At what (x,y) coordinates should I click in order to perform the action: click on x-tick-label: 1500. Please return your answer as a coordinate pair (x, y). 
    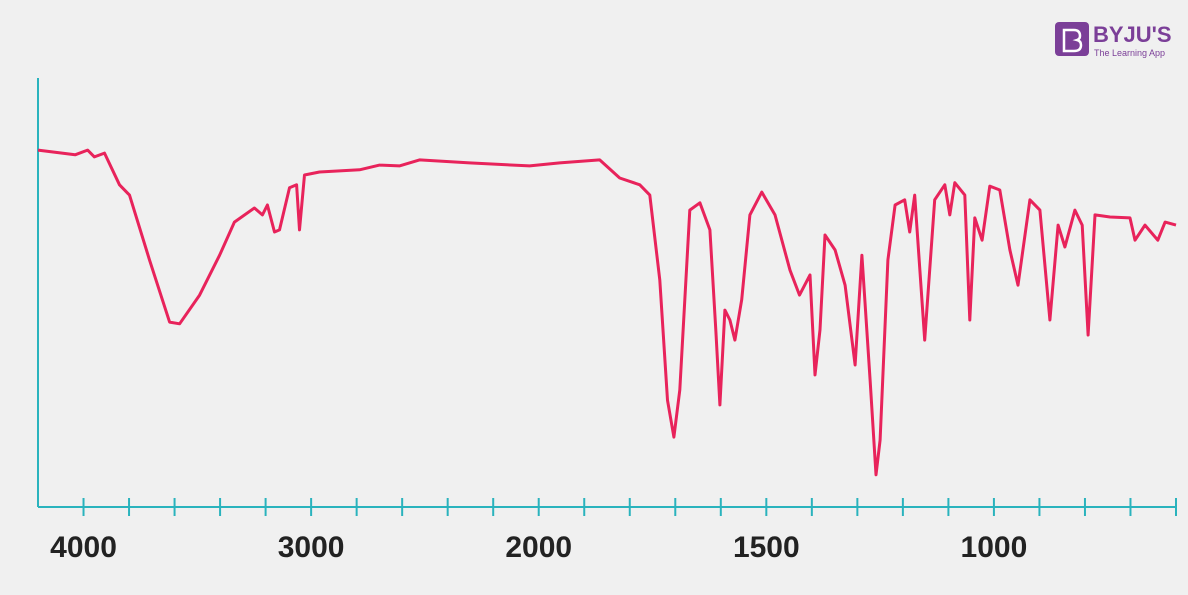
    Looking at the image, I should click on (766, 547).